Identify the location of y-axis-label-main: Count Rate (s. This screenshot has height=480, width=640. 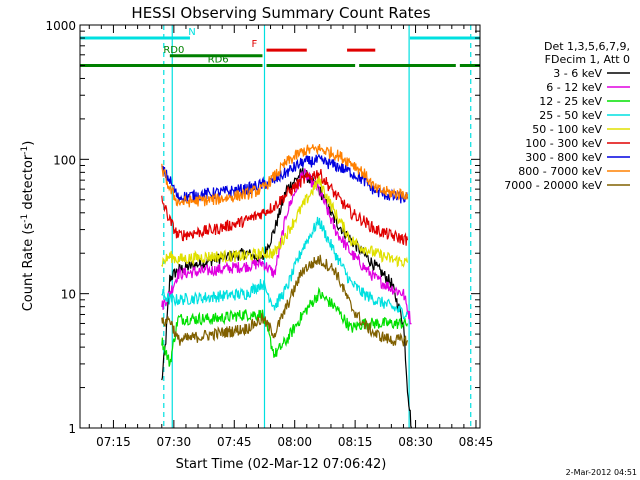
(28, 267).